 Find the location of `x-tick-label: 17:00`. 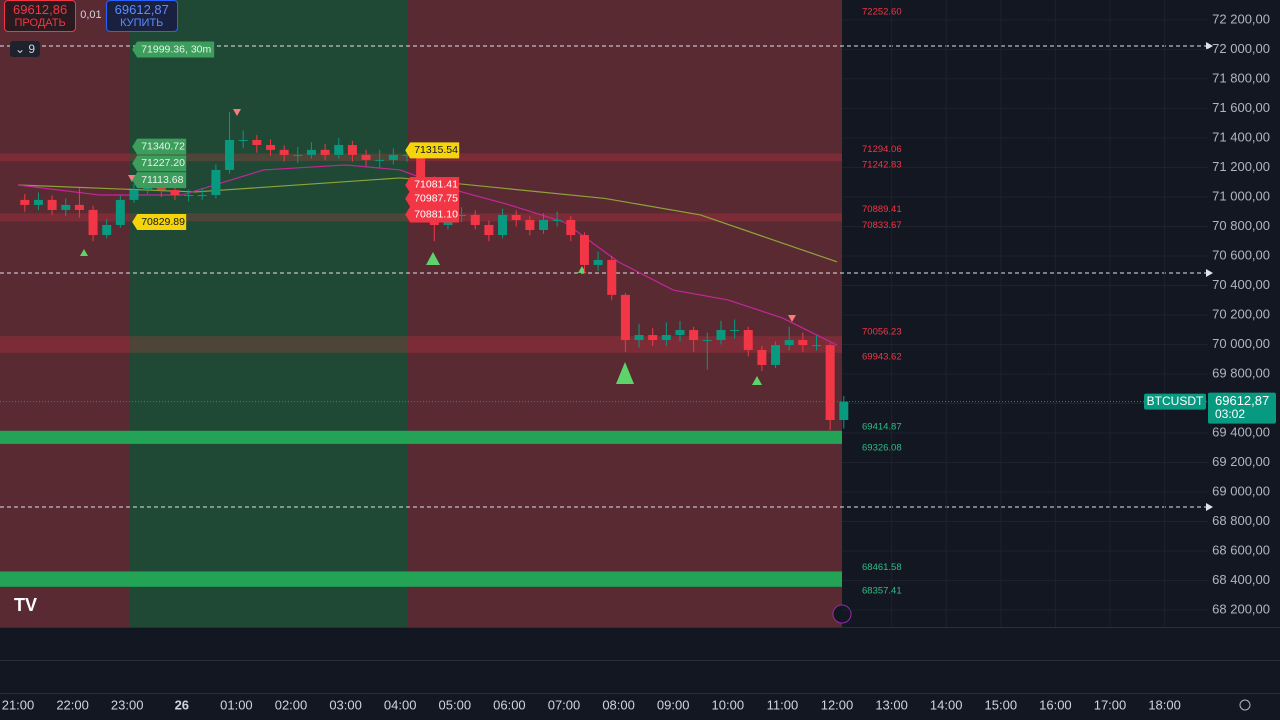

x-tick-label: 17:00 is located at coordinates (1110, 704).